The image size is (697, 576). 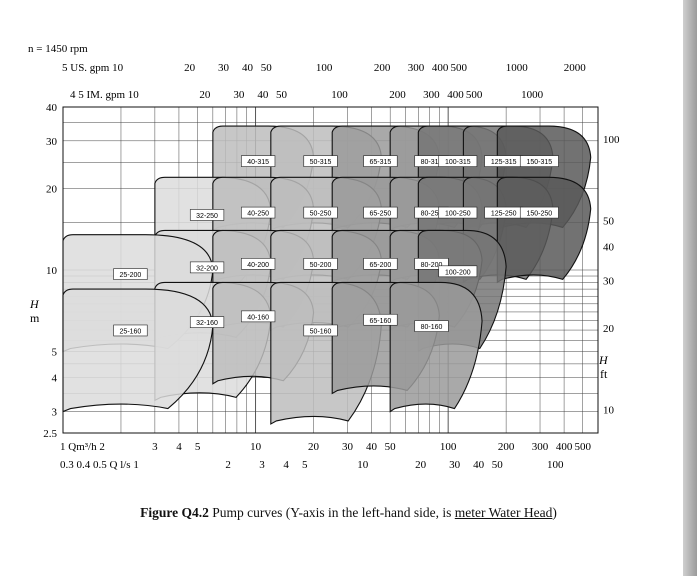 What do you see at coordinates (611, 140) in the screenshot?
I see `right-tick-label: 100` at bounding box center [611, 140].